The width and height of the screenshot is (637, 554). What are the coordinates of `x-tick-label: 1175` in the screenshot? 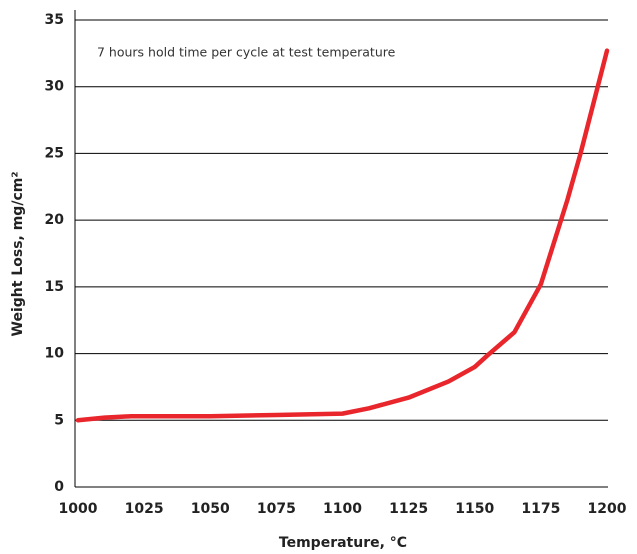 It's located at (540, 509).